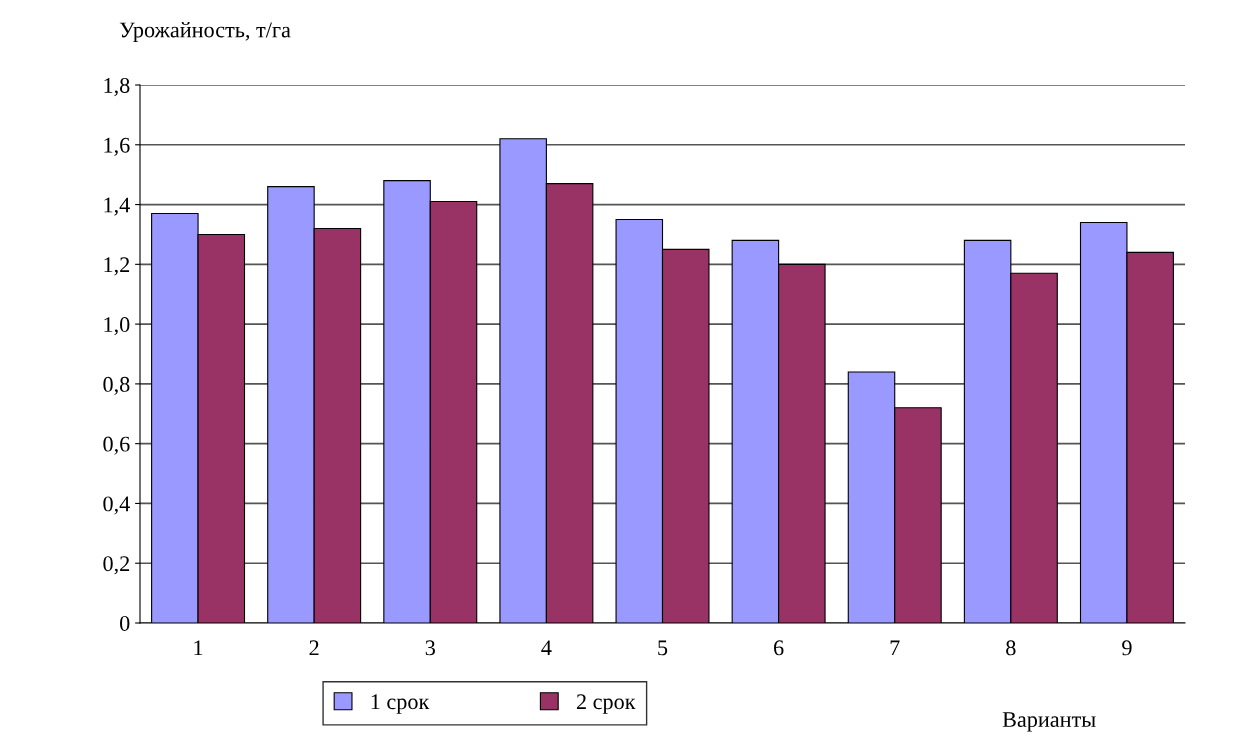  Describe the element at coordinates (606, 704) in the screenshot. I see `legend-label: 2 срок` at that location.